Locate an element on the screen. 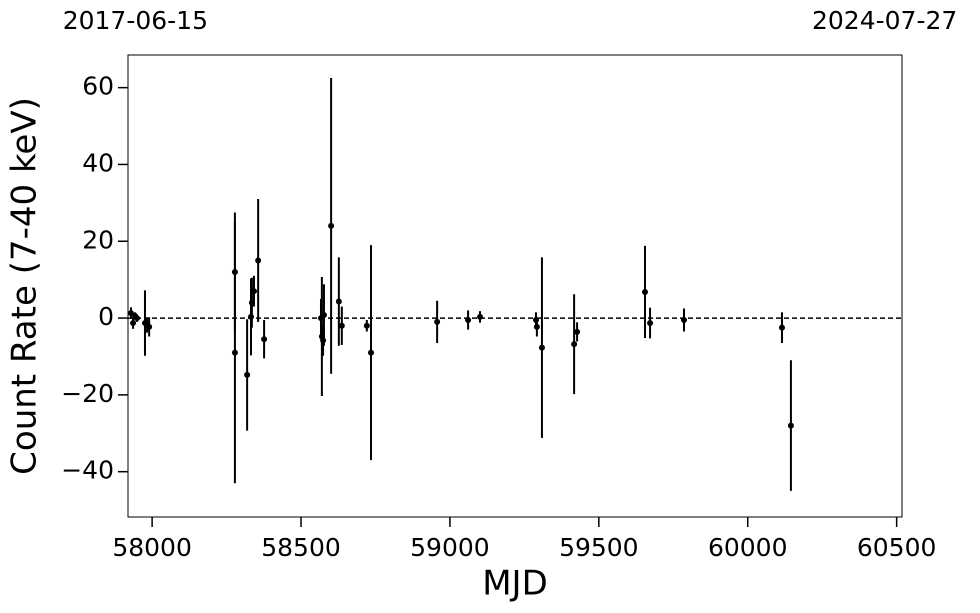 This screenshot has height=613, width=980. x-tick-label: 59000 is located at coordinates (450, 547).